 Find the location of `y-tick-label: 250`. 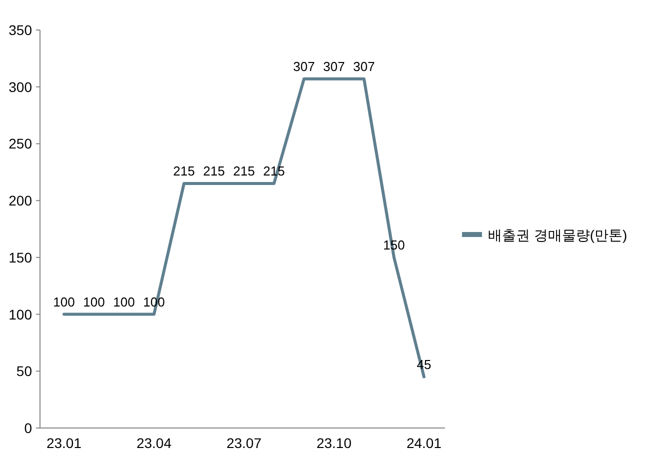

y-tick-label: 250 is located at coordinates (20, 144).